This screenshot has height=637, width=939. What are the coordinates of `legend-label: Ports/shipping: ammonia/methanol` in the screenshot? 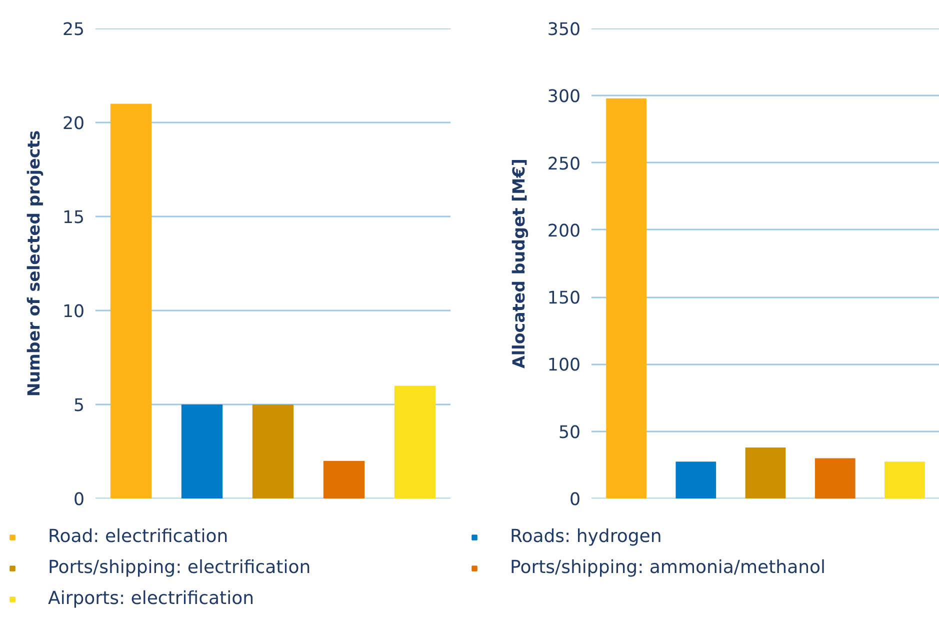 It's located at (668, 567).